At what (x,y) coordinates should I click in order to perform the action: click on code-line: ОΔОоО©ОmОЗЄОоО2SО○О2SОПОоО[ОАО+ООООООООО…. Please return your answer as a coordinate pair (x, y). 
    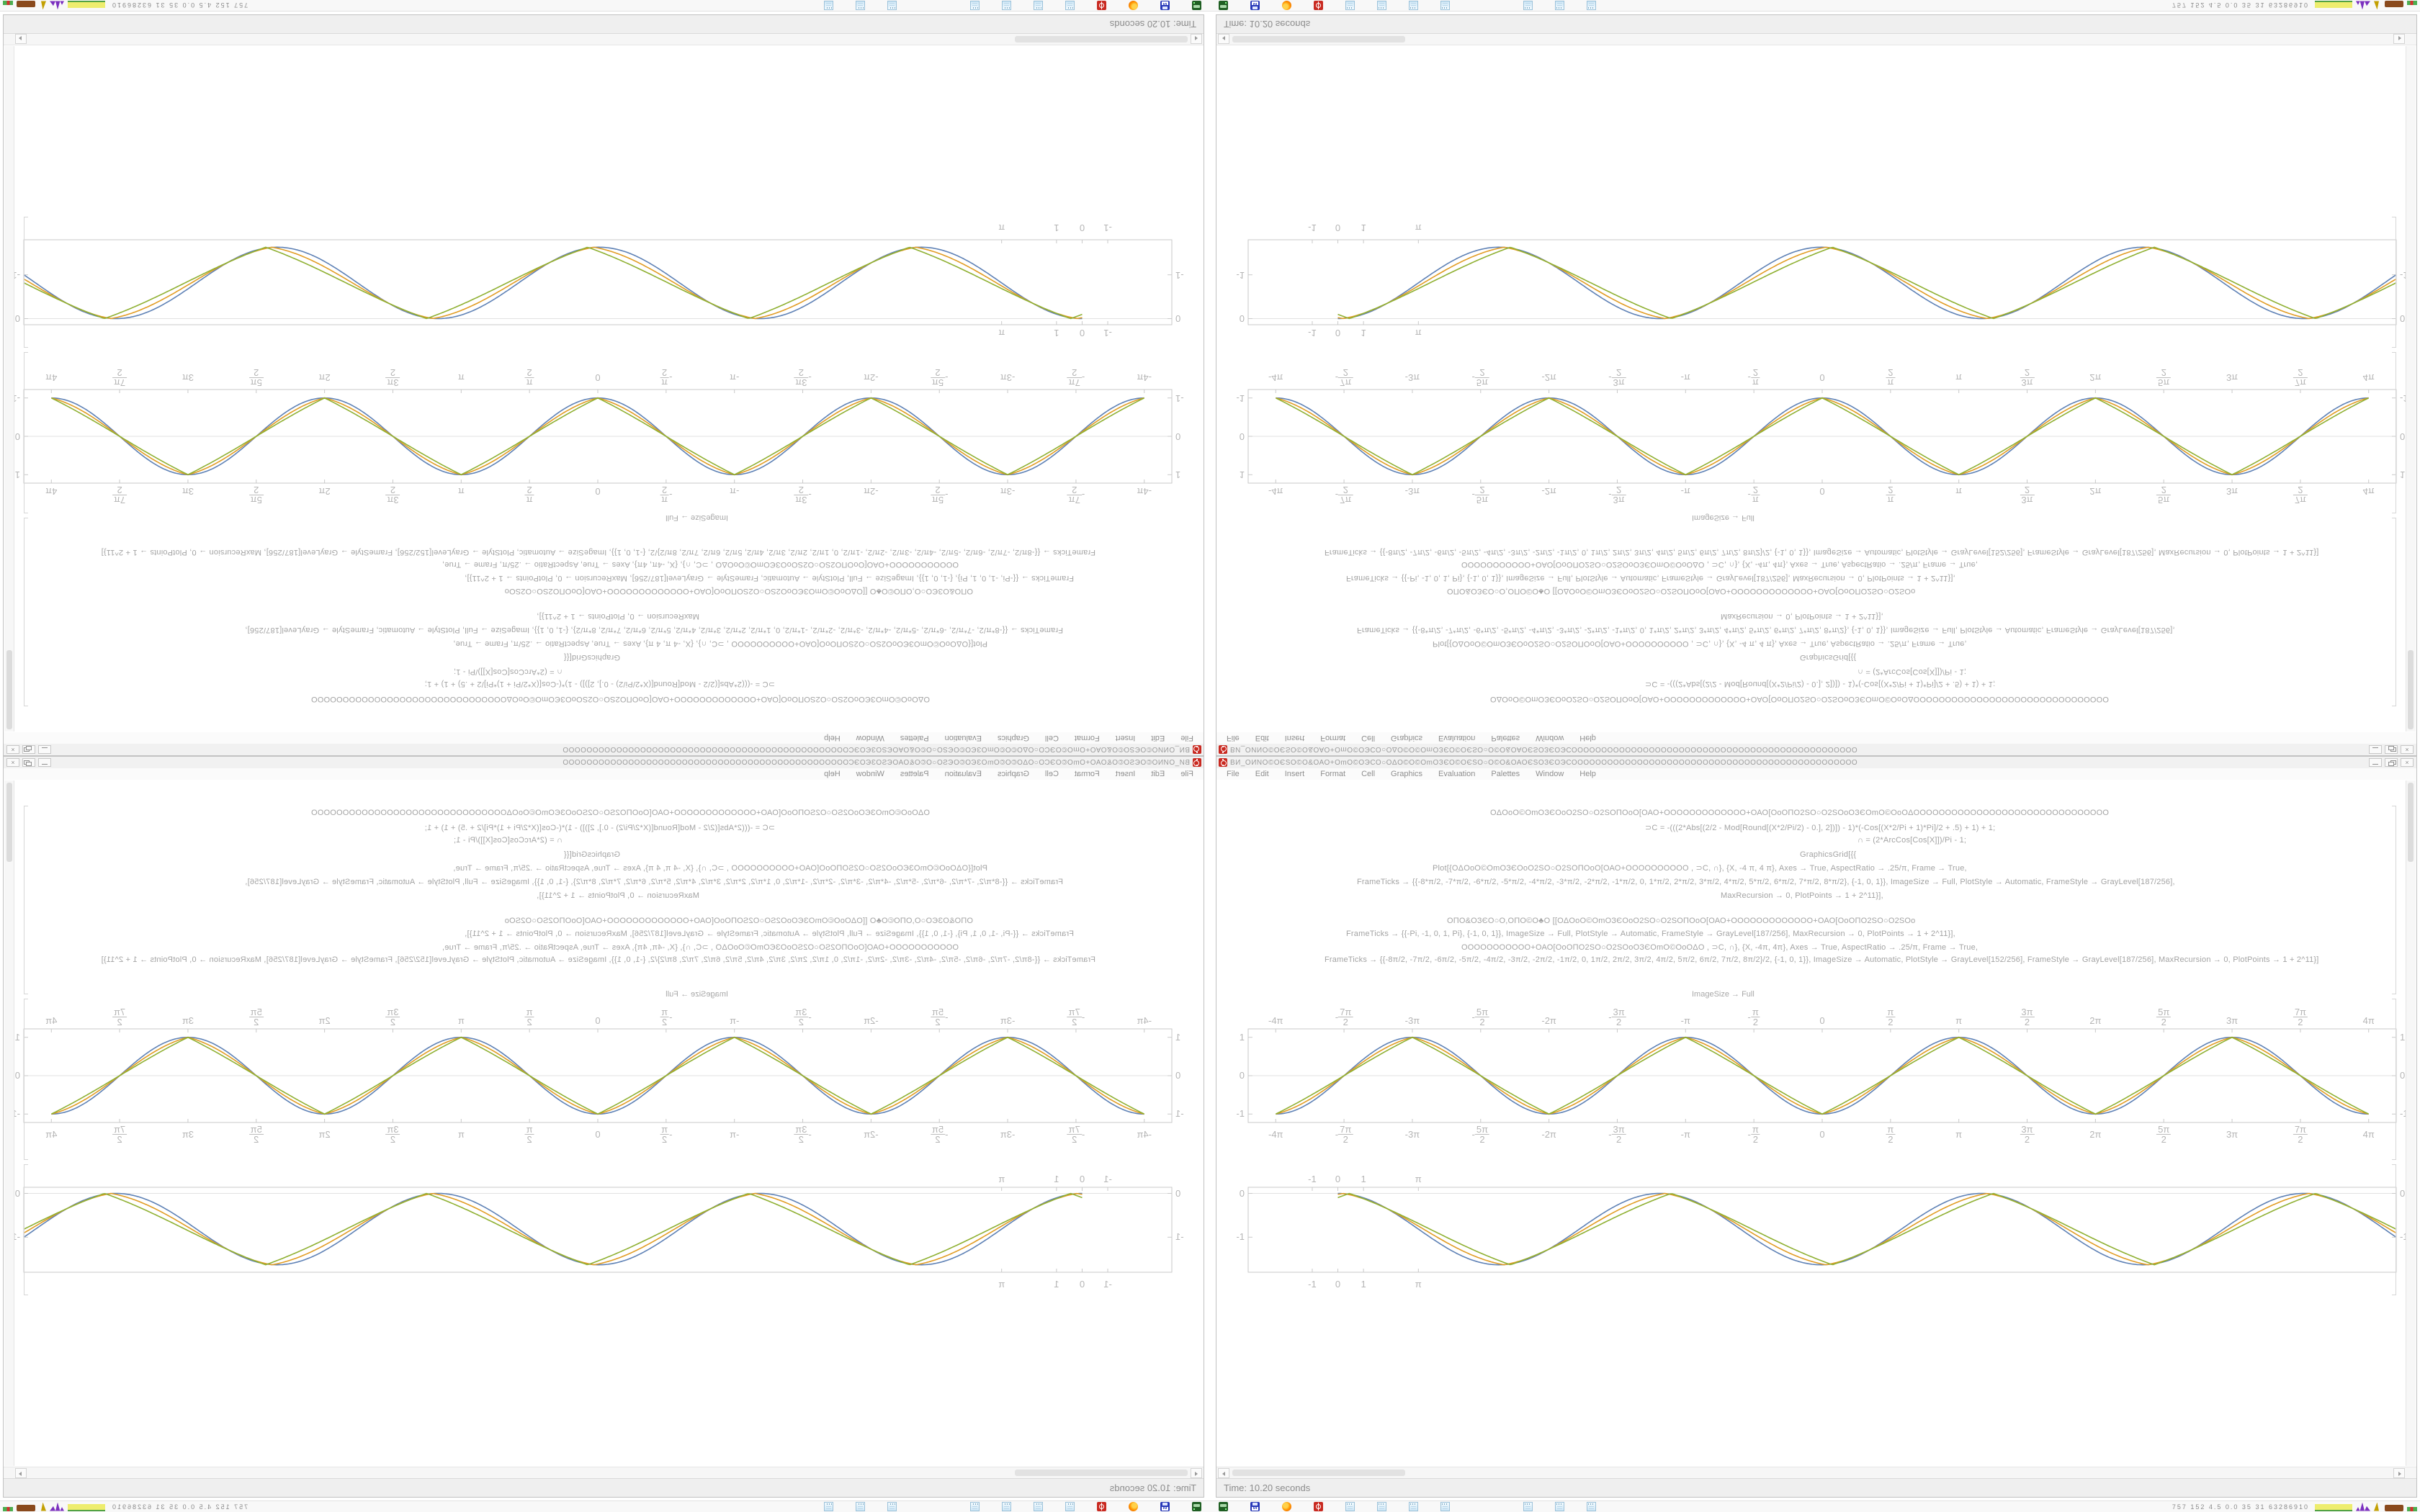
    Looking at the image, I should click on (620, 699).